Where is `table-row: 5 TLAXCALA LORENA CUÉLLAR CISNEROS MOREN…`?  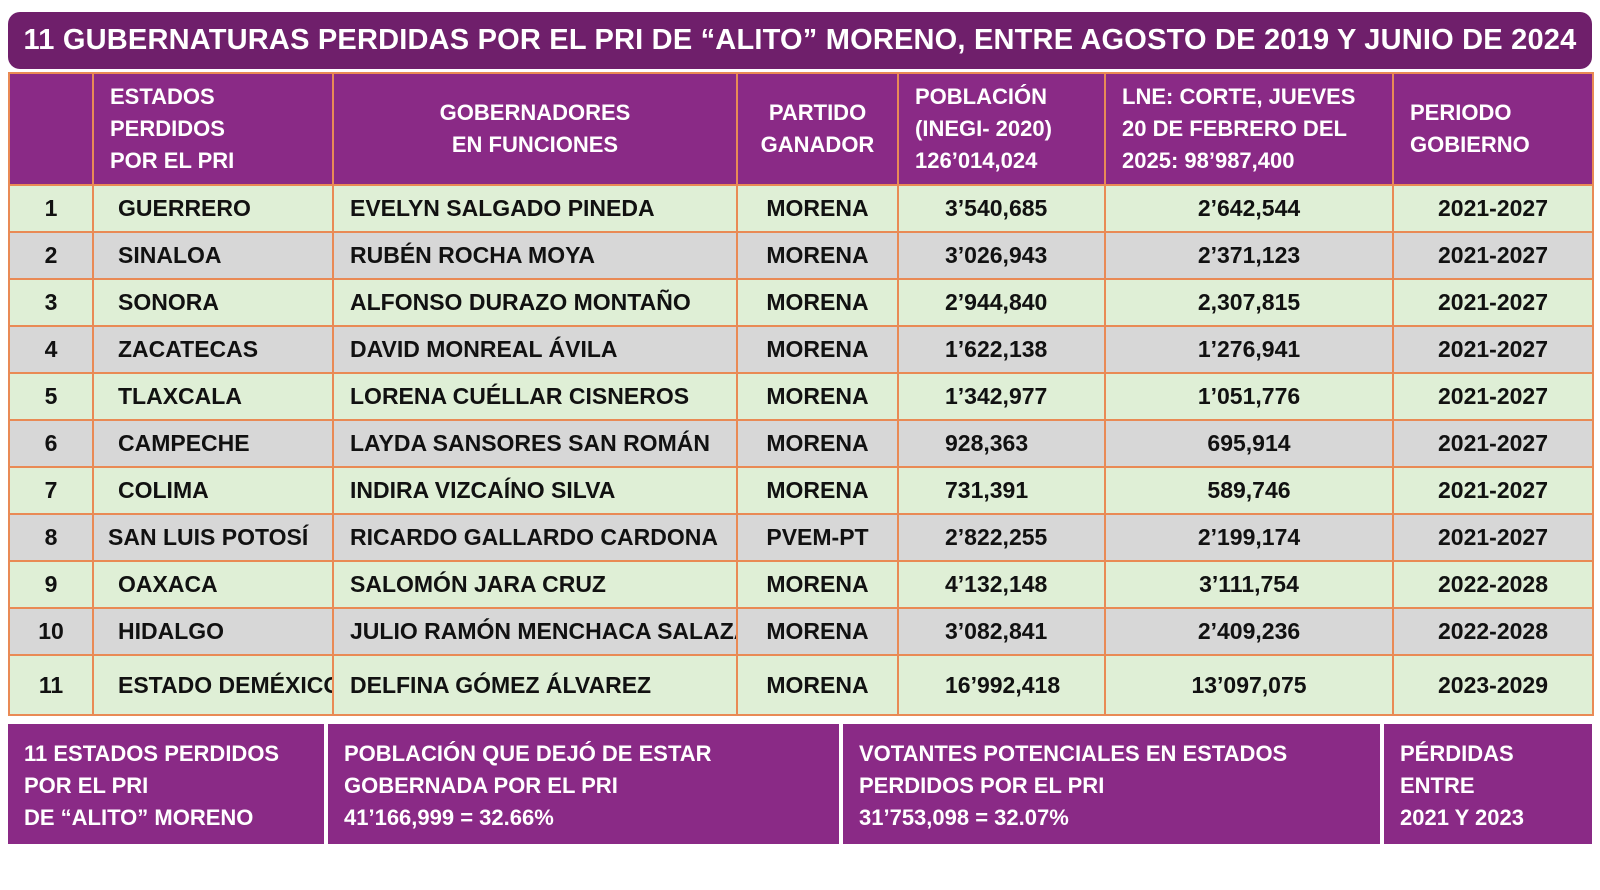
table-row: 5 TLAXCALA LORENA CUÉLLAR CISNEROS MOREN… is located at coordinates (801, 396).